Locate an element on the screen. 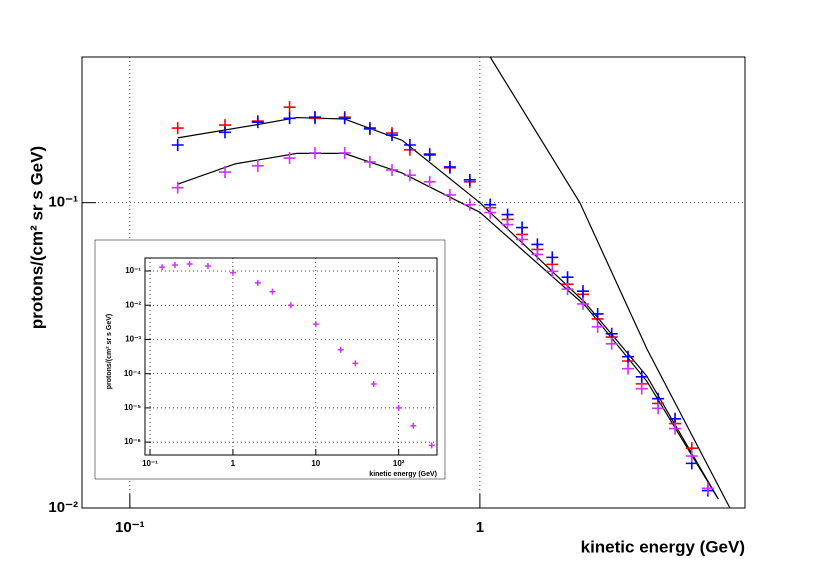  y-tick-label: 10⁻⁶ is located at coordinates (132, 441).